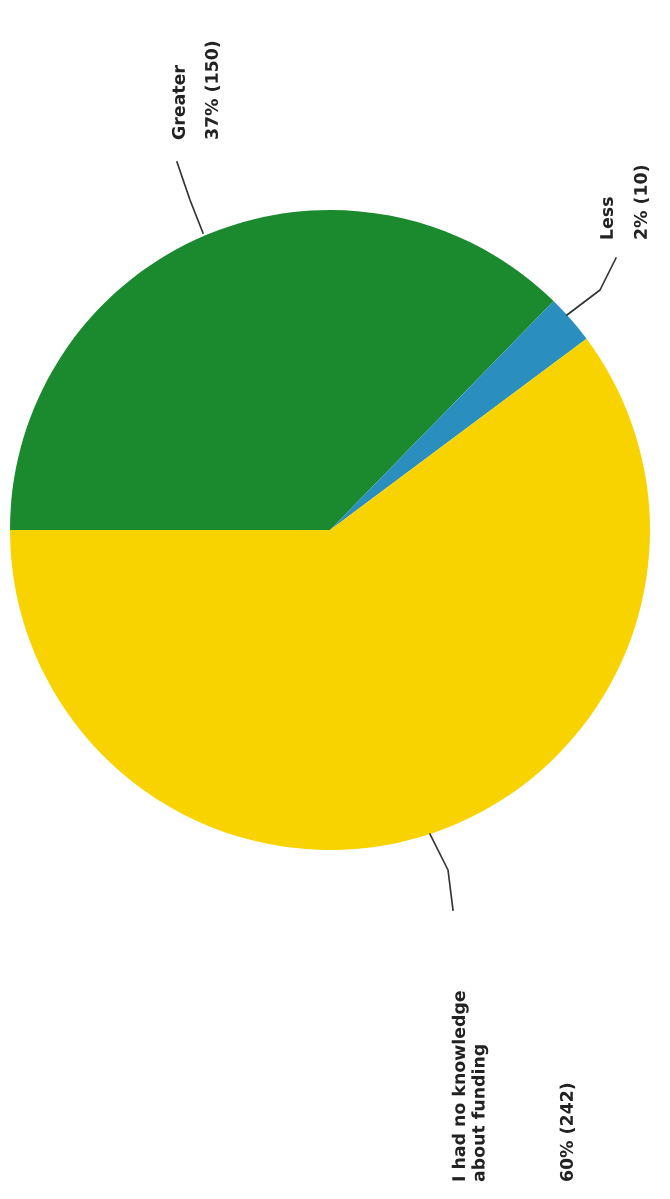 This screenshot has height=1199, width=670. What do you see at coordinates (178, 102) in the screenshot?
I see `slice-label: Greater` at bounding box center [178, 102].